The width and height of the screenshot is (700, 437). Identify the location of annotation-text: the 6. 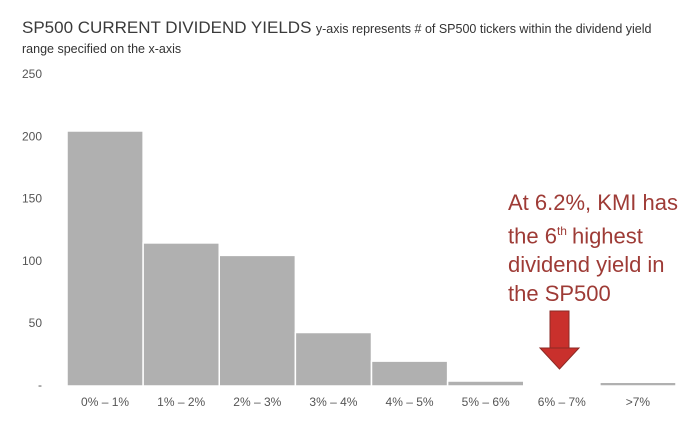
(532, 236).